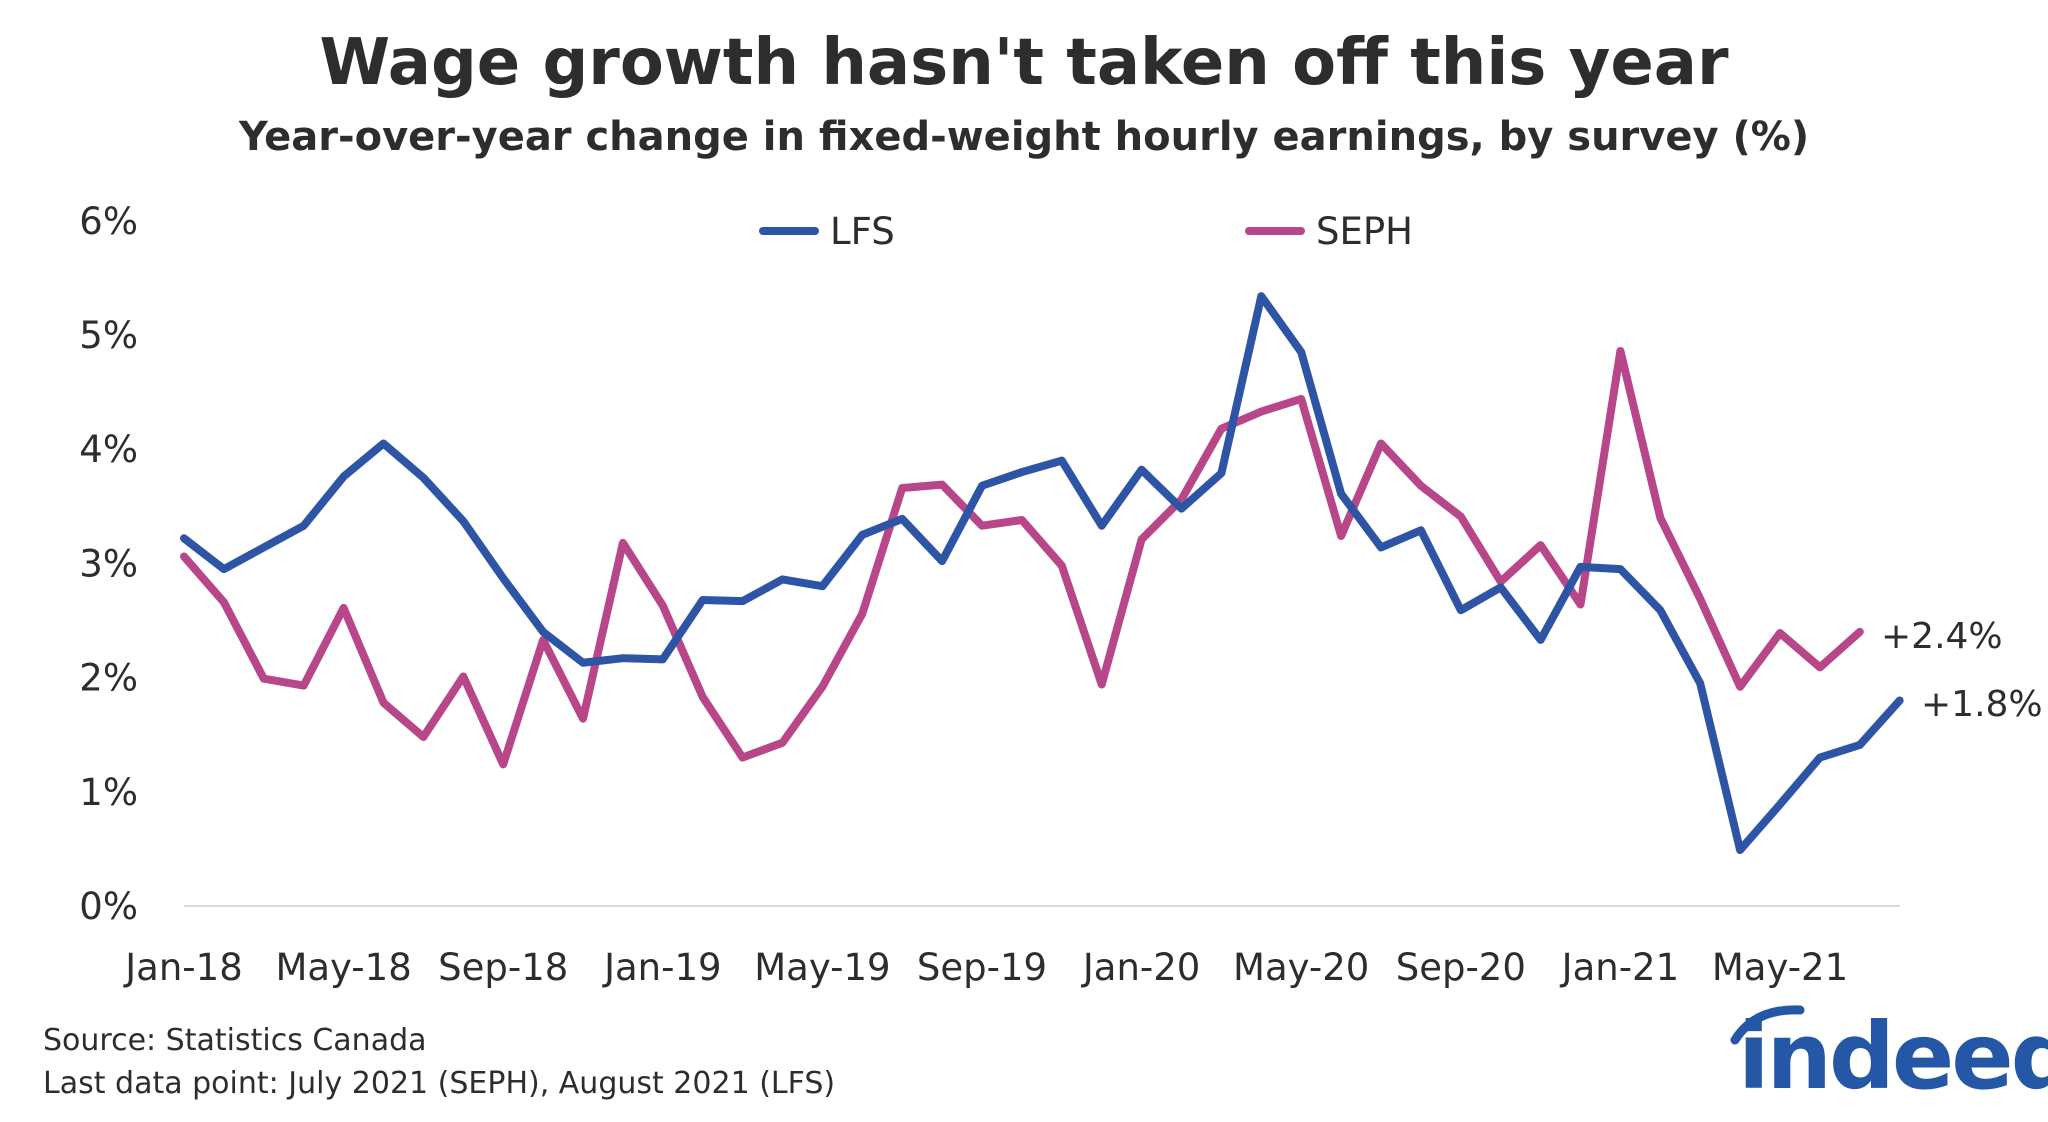 This screenshot has width=2048, height=1122. Describe the element at coordinates (1364, 231) in the screenshot. I see `legend-label-seph: SEPH` at that location.